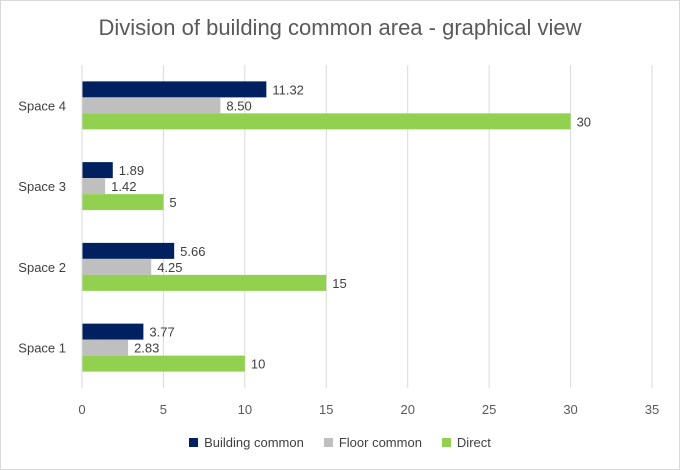 The width and height of the screenshot is (680, 470). I want to click on category-label-2: Space 2, so click(42, 267).